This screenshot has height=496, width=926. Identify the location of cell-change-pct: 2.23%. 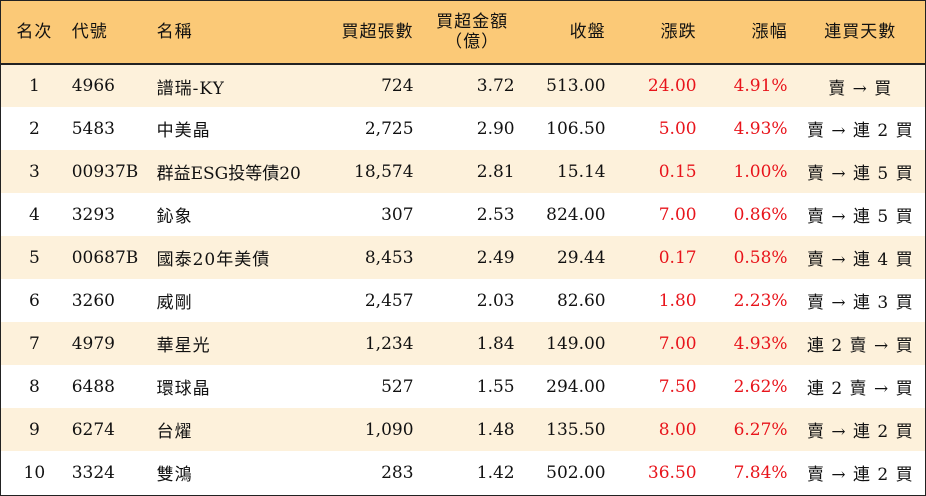
(760, 300).